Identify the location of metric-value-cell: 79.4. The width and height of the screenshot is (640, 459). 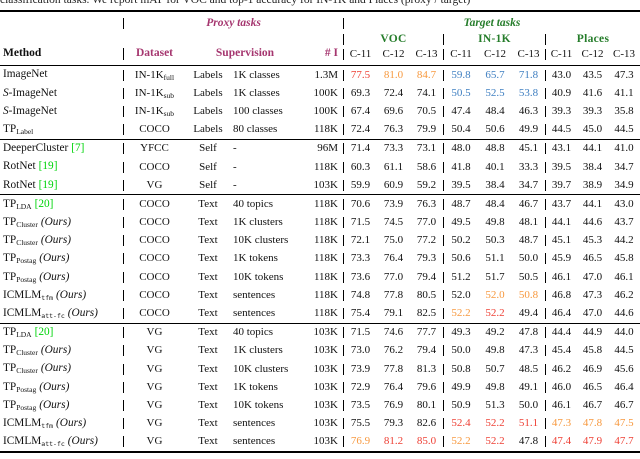
(426, 276).